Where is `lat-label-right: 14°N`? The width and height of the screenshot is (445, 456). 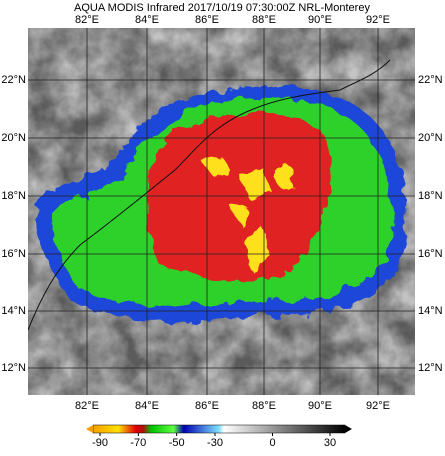
lat-label-right: 14°N is located at coordinates (430, 311).